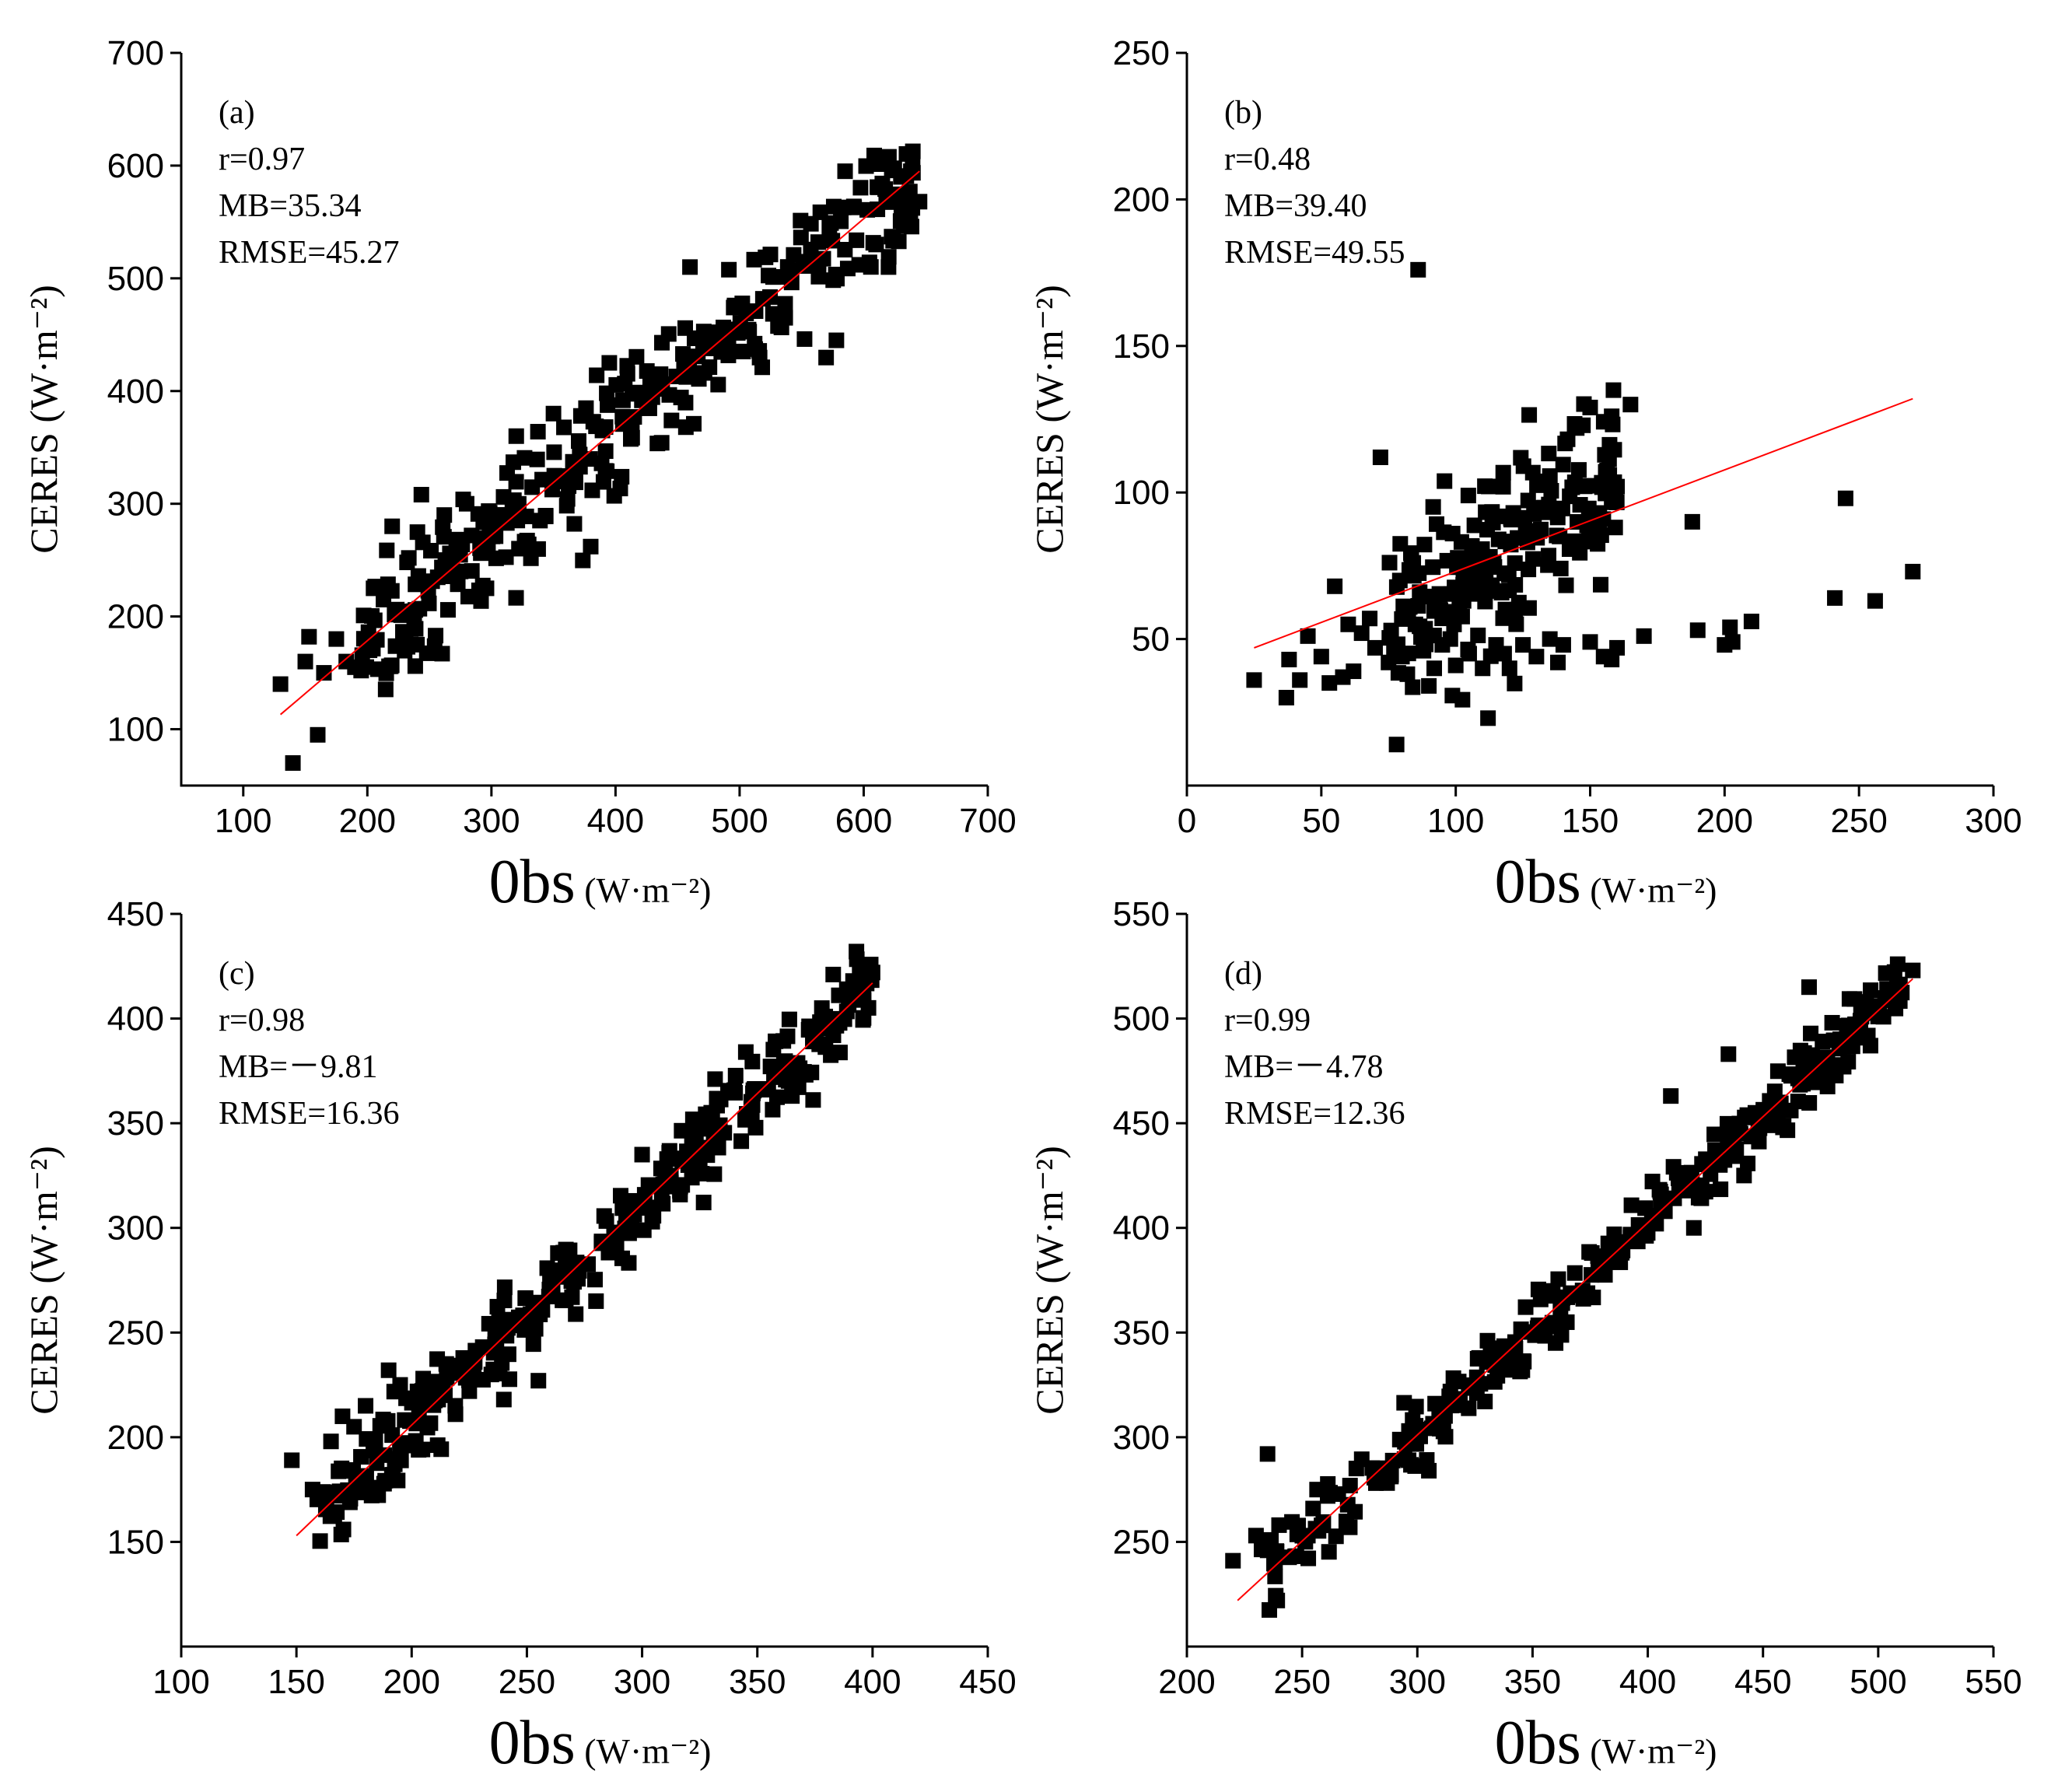 The image size is (2051, 1792). I want to click on y-tick-label: 250, so click(135, 1333).